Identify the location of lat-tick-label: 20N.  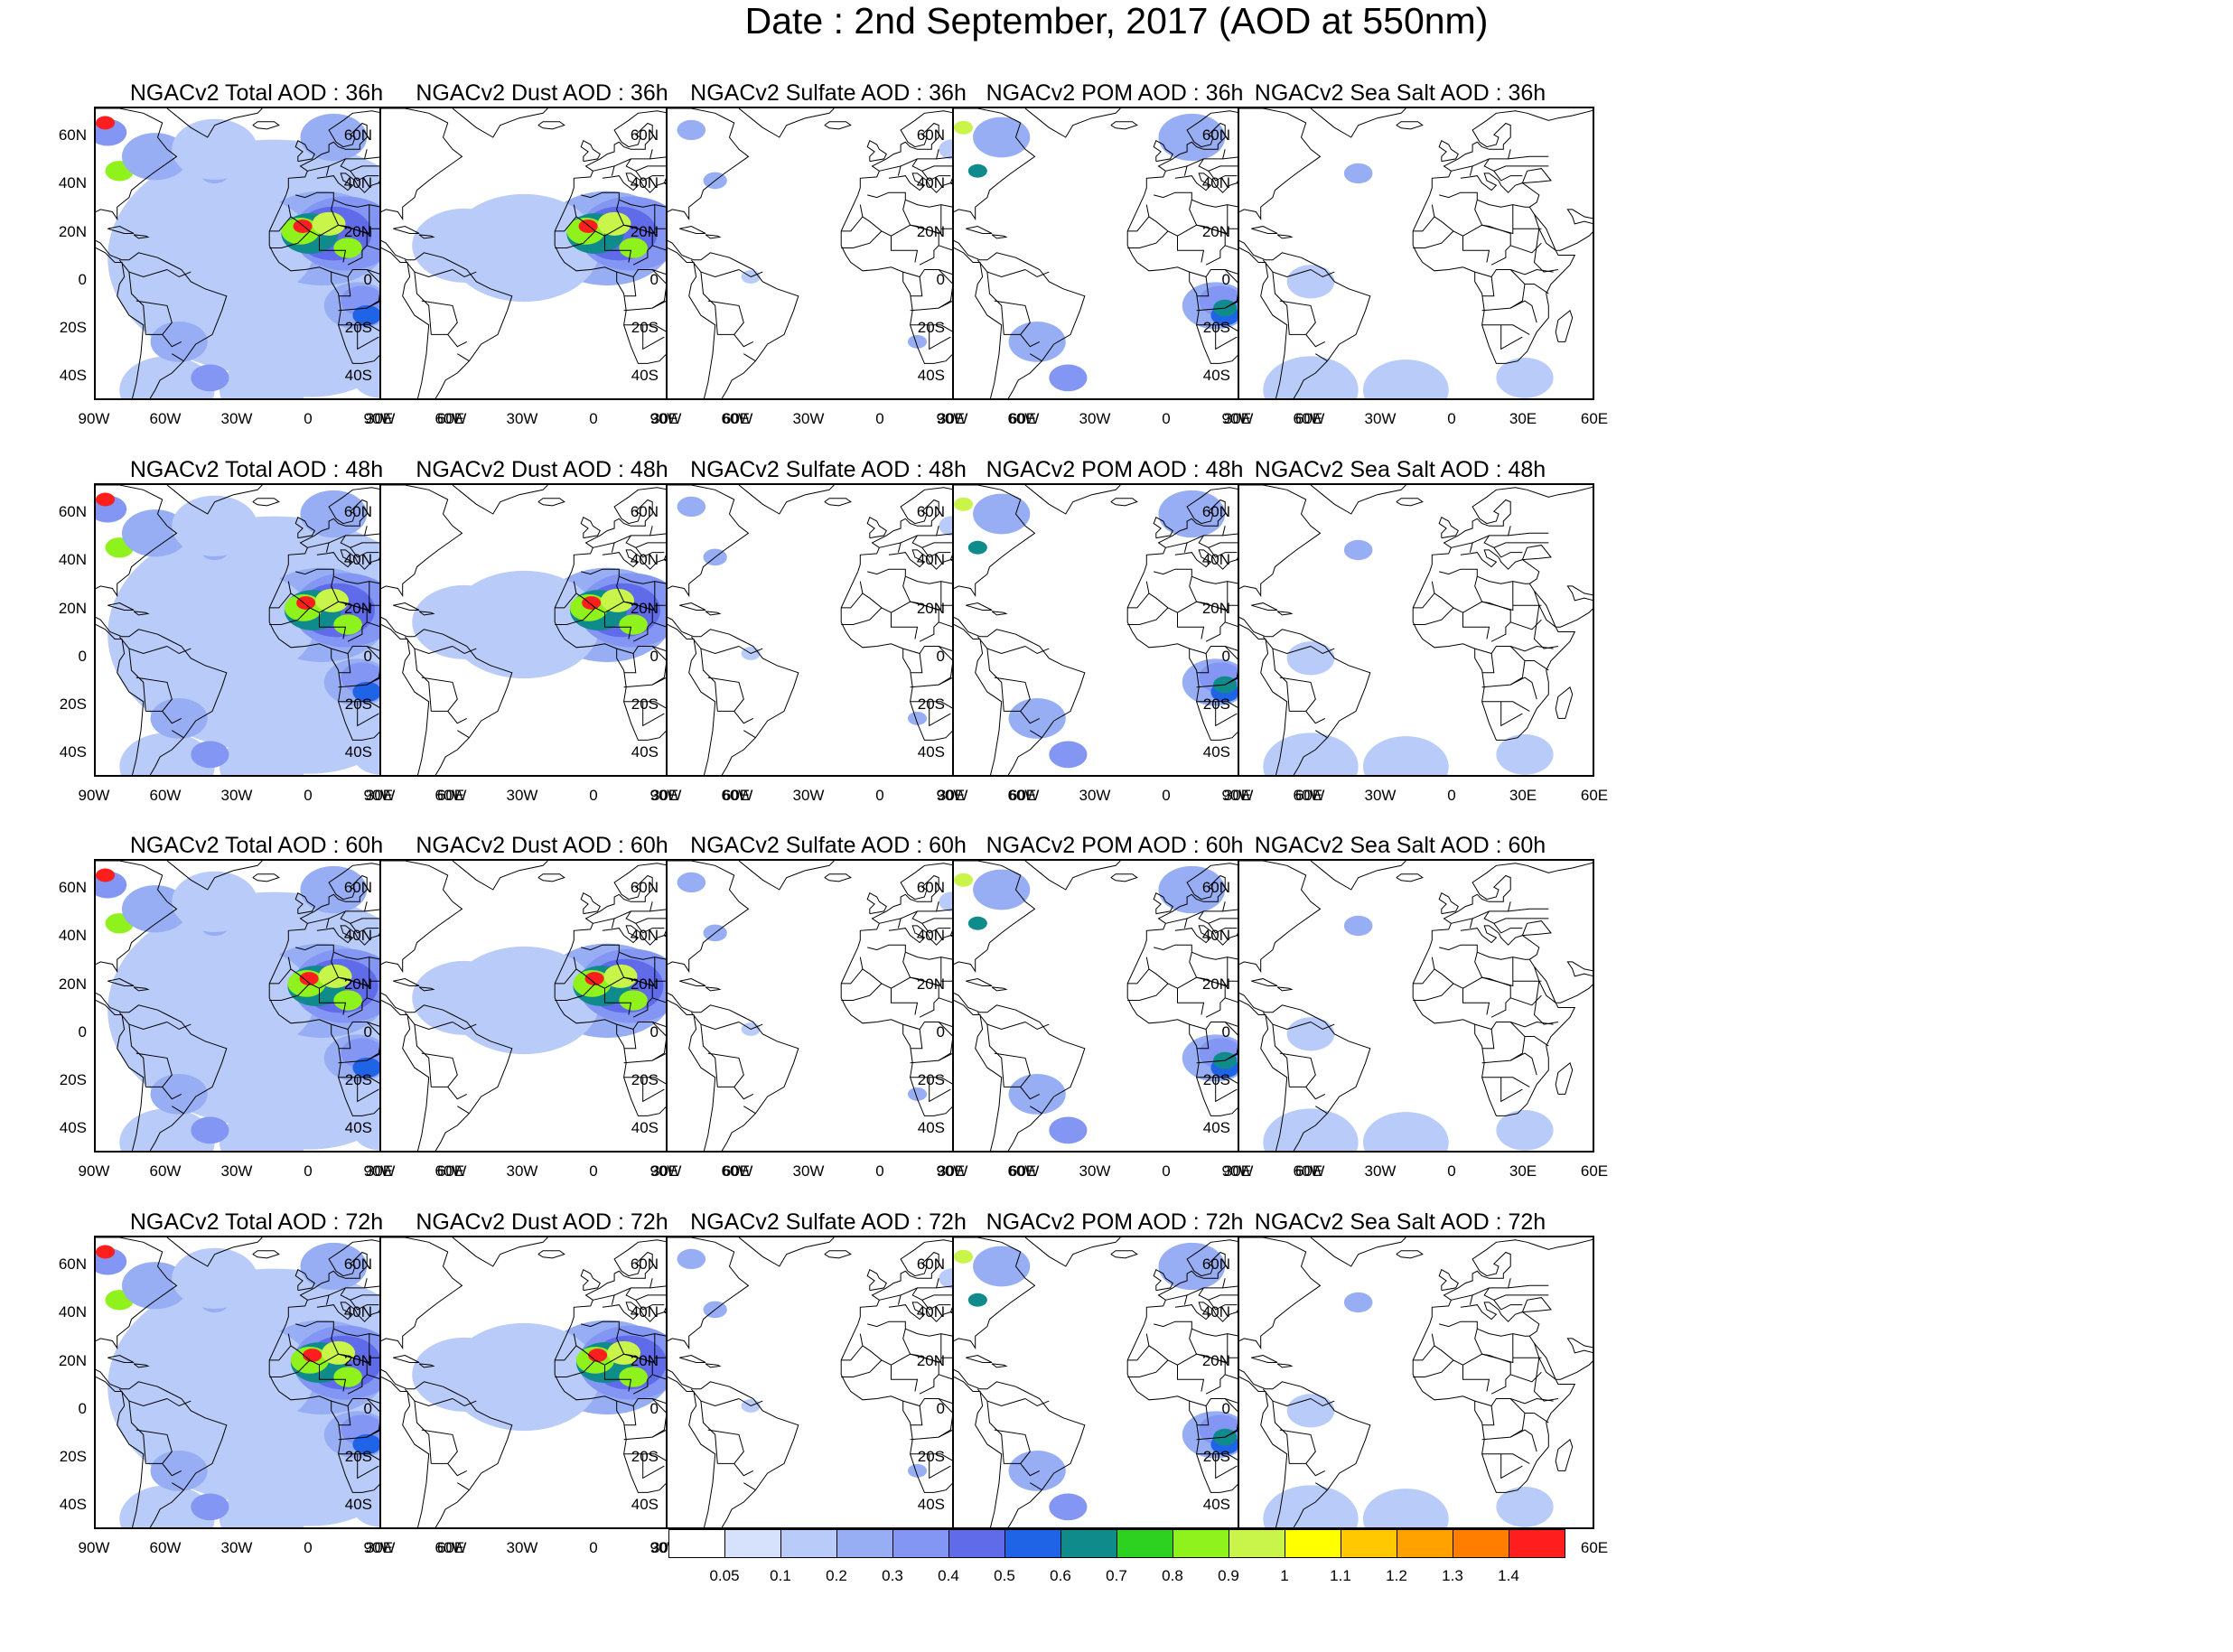
(1215, 608).